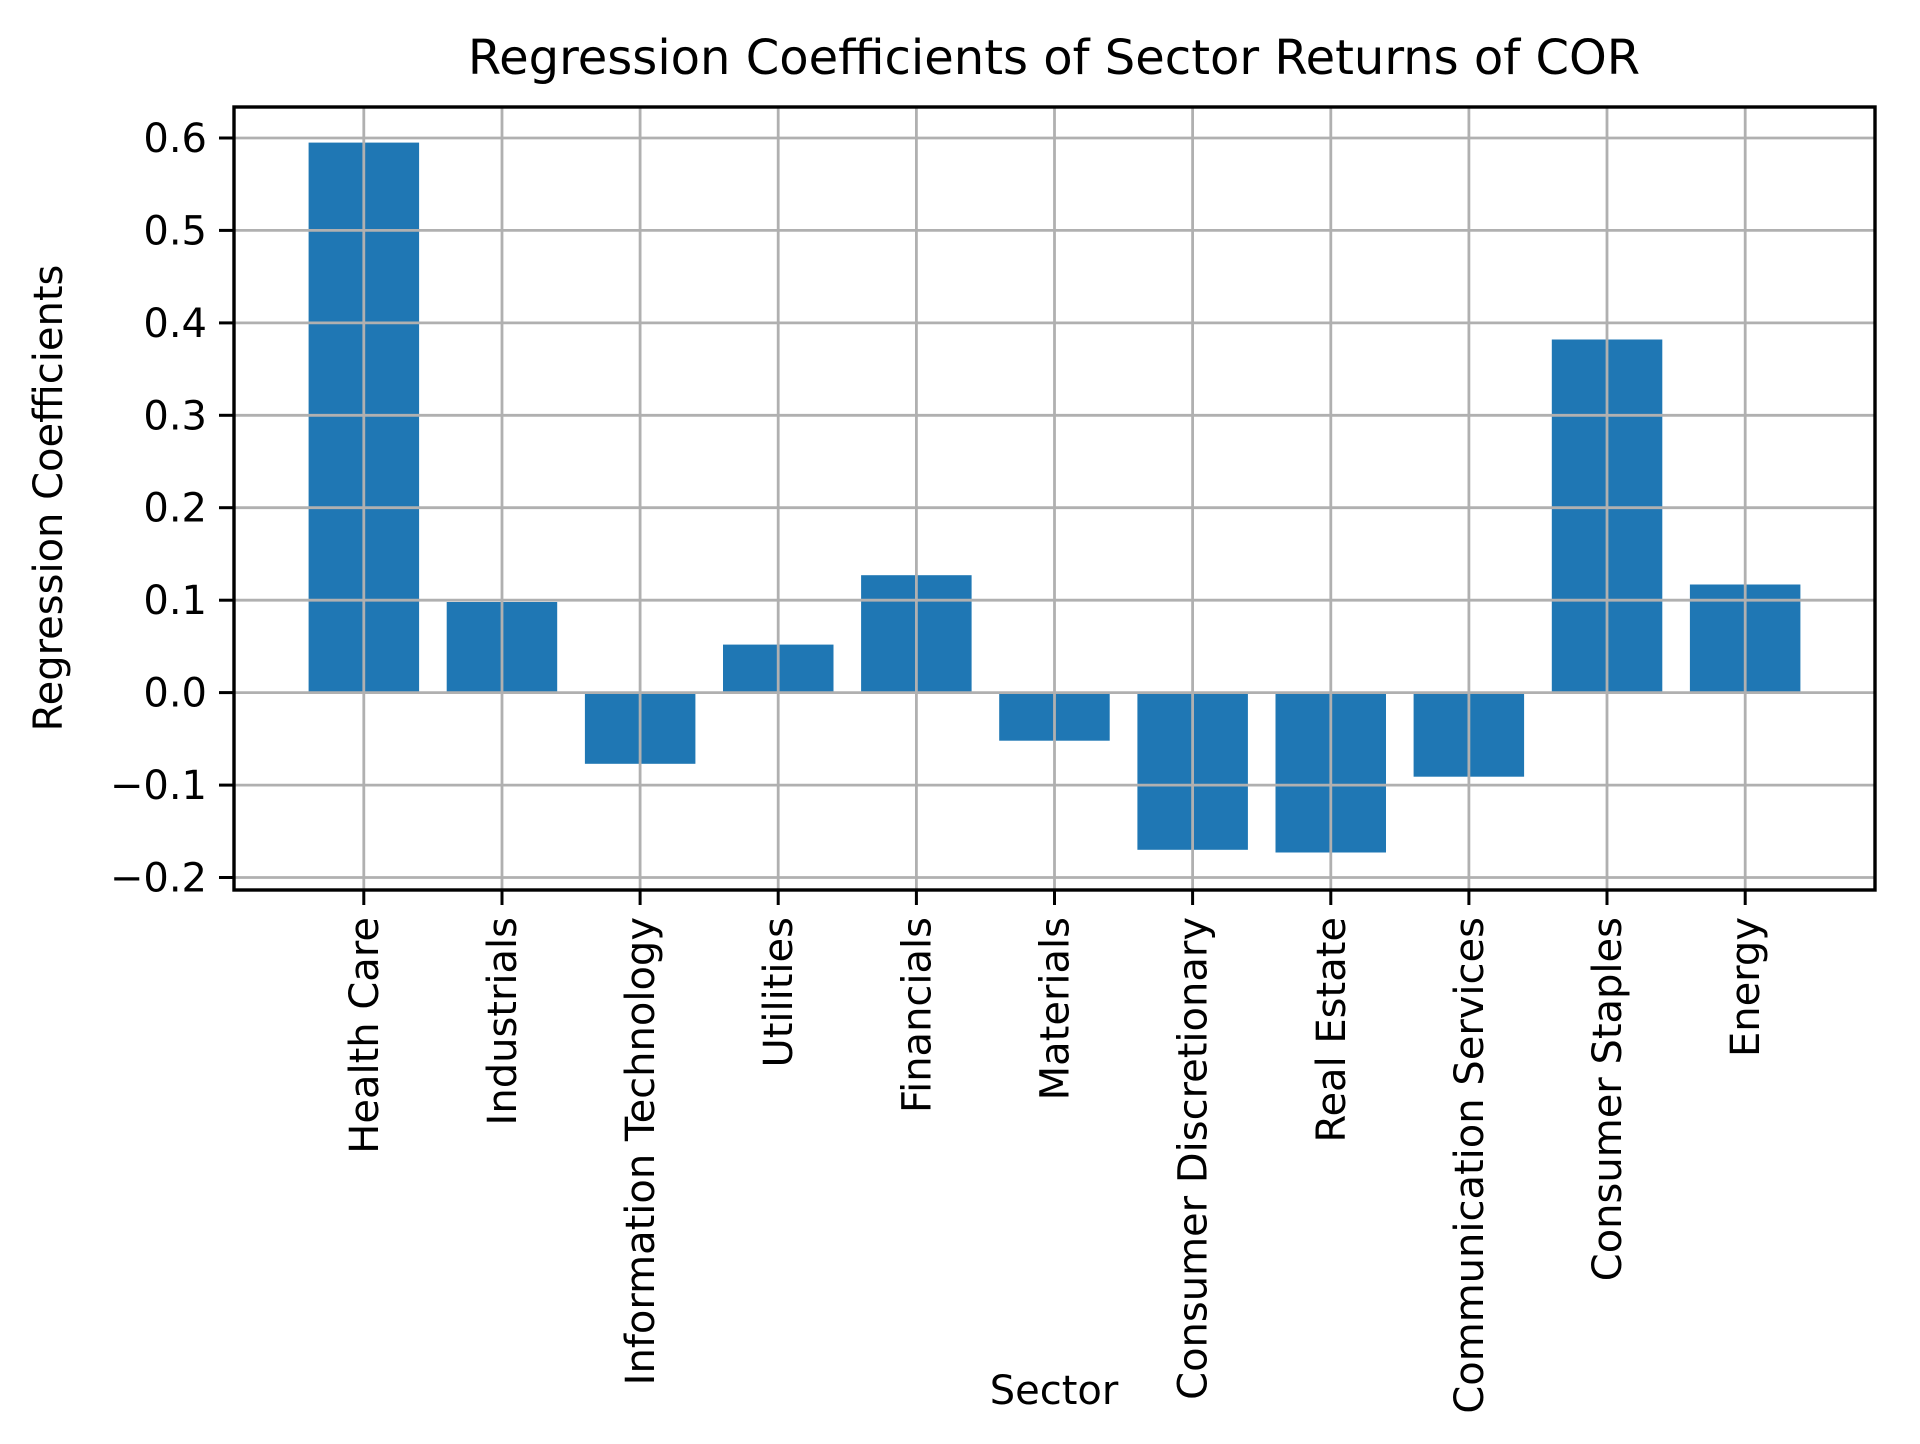  What do you see at coordinates (1746, 987) in the screenshot?
I see `x-tick-label-energy: Energy` at bounding box center [1746, 987].